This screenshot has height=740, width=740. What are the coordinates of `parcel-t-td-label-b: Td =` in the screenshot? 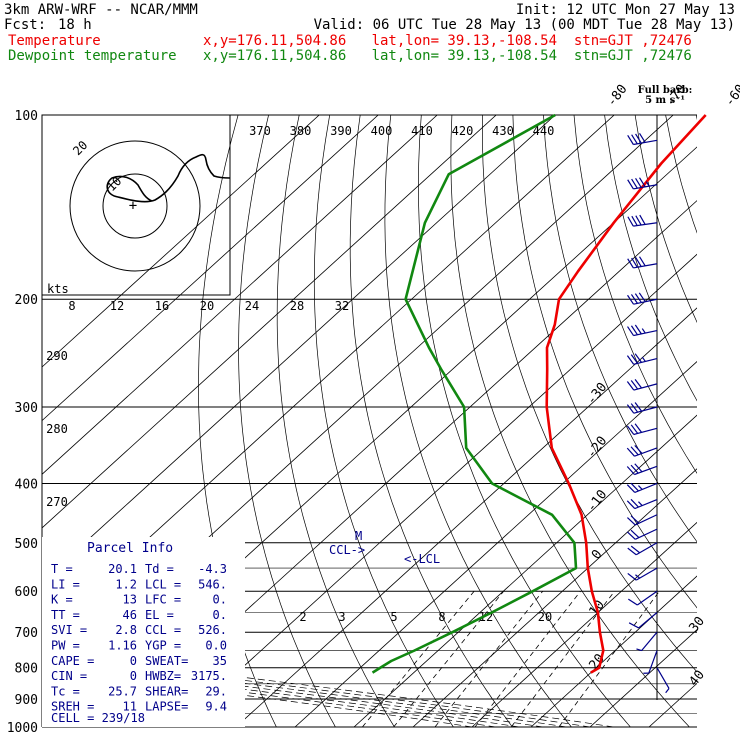 It's located at (159, 569).